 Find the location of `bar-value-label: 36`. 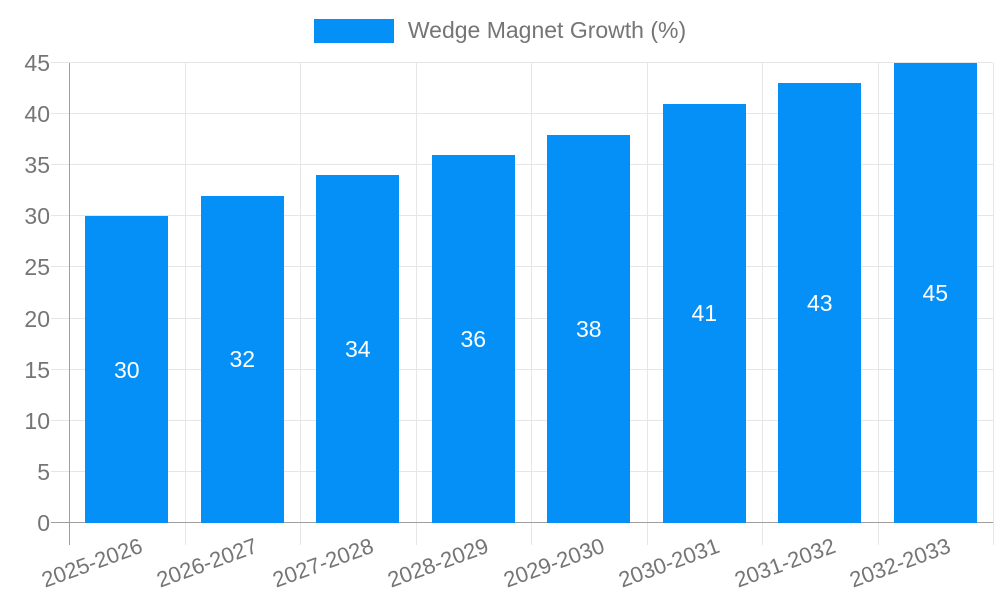

bar-value-label: 36 is located at coordinates (473, 339).